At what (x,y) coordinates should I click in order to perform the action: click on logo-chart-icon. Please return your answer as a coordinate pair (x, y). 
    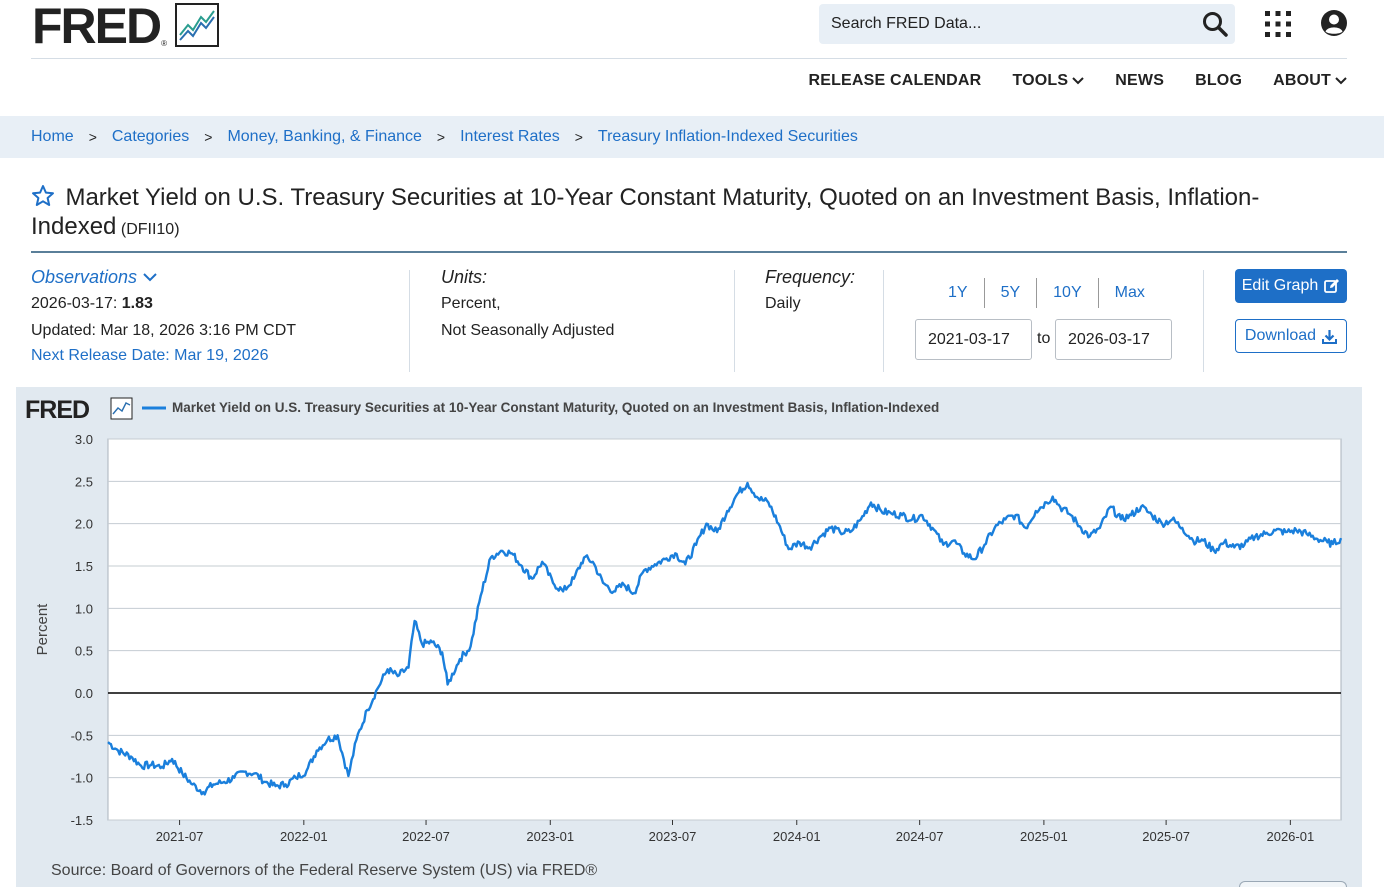
    Looking at the image, I should click on (197, 25).